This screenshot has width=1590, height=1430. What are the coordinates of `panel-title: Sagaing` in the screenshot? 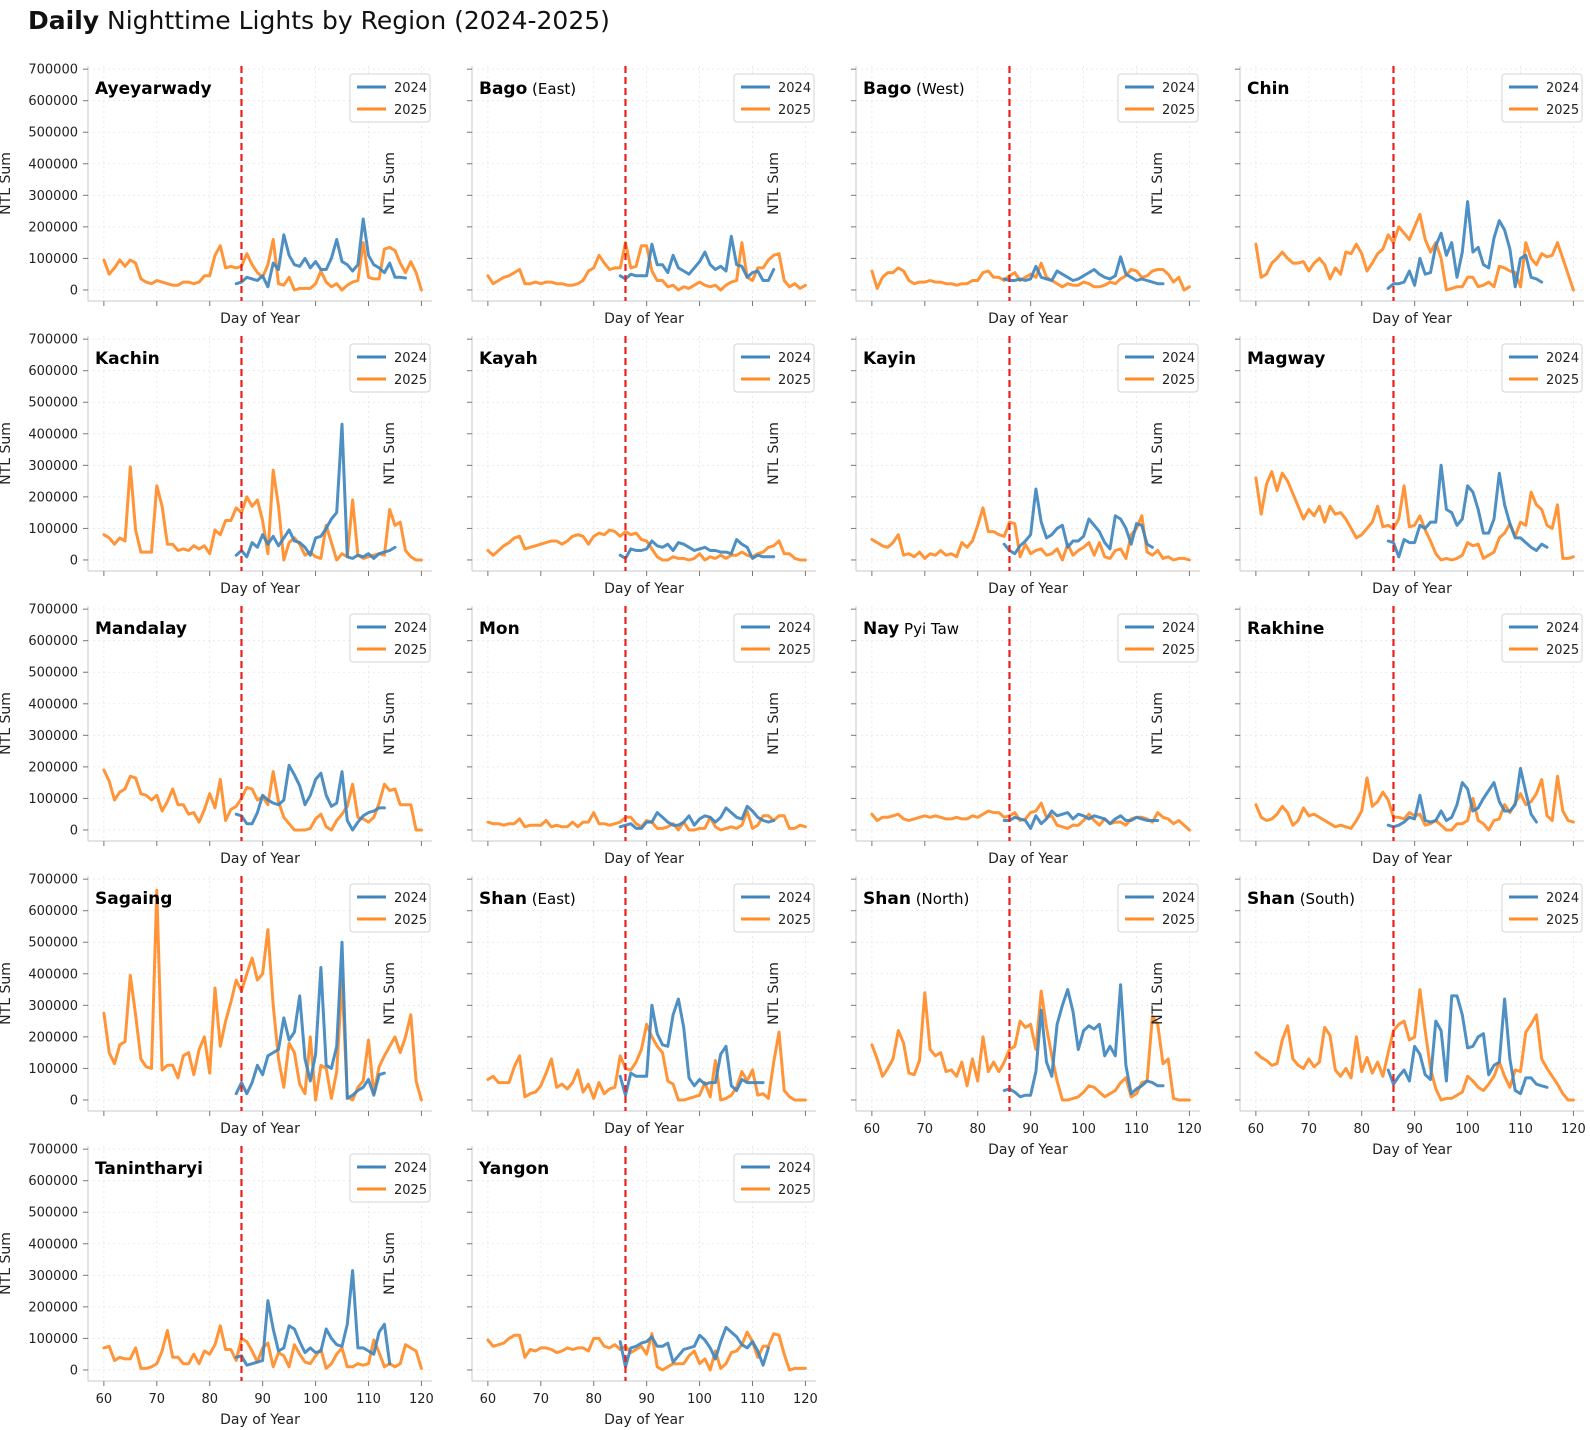 It's located at (133, 899).